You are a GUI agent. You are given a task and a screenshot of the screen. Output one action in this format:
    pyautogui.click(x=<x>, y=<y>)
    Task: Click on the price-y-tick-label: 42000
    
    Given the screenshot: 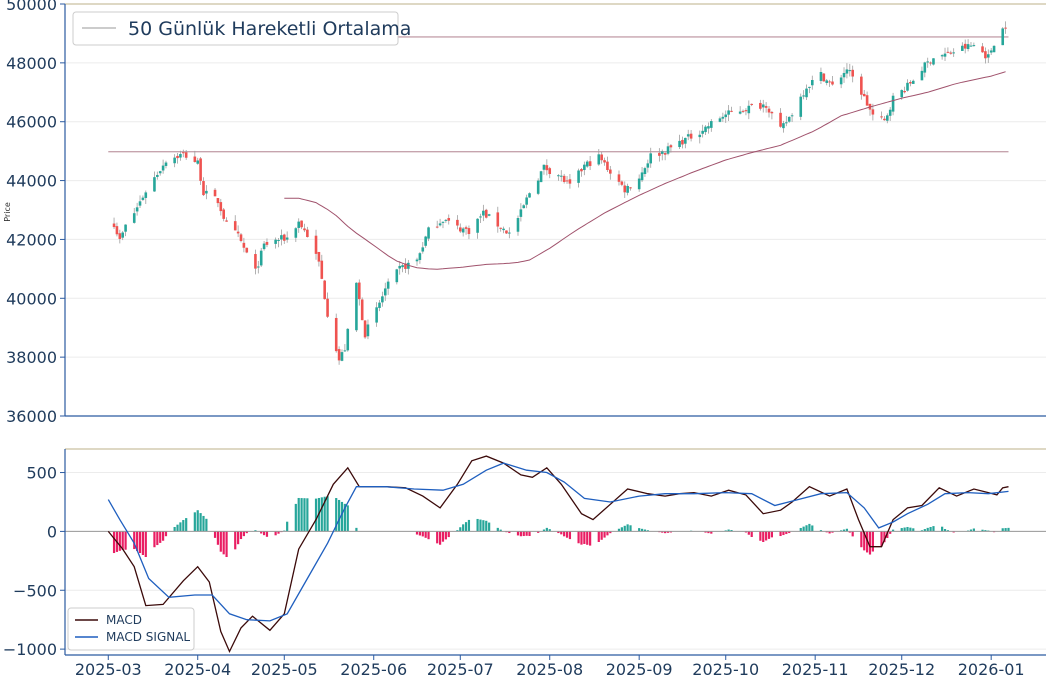 What is the action you would take?
    pyautogui.click(x=31, y=239)
    